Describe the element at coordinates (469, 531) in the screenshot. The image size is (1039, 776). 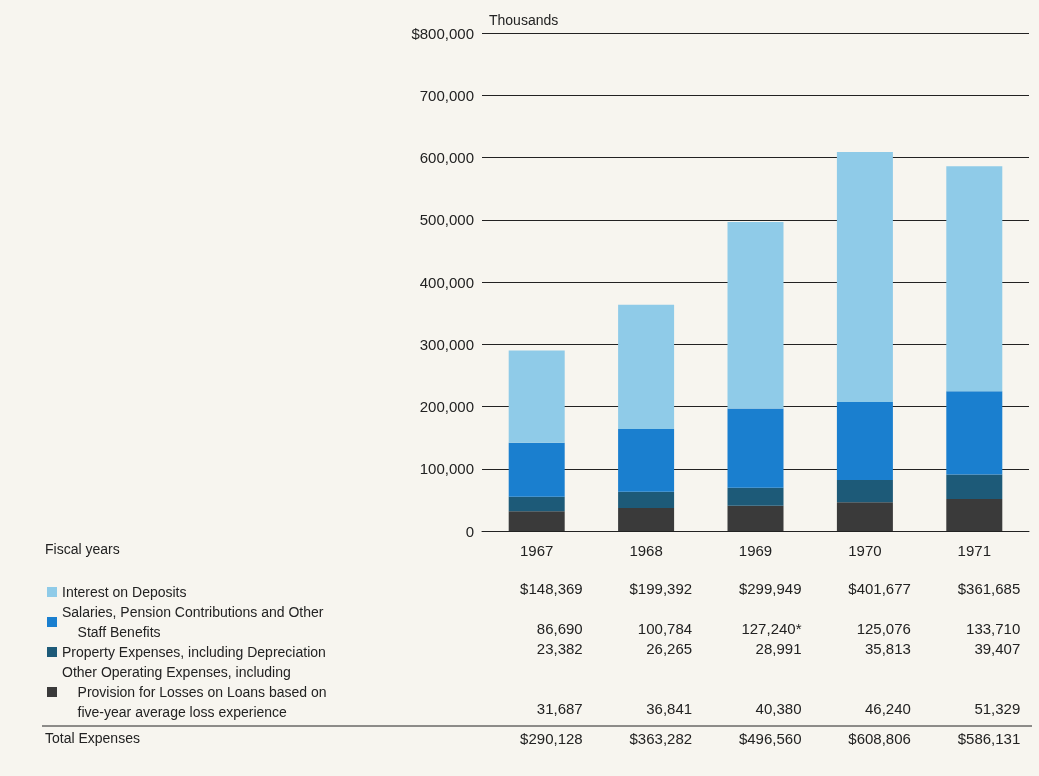
I see `y-tick-label: 0` at that location.